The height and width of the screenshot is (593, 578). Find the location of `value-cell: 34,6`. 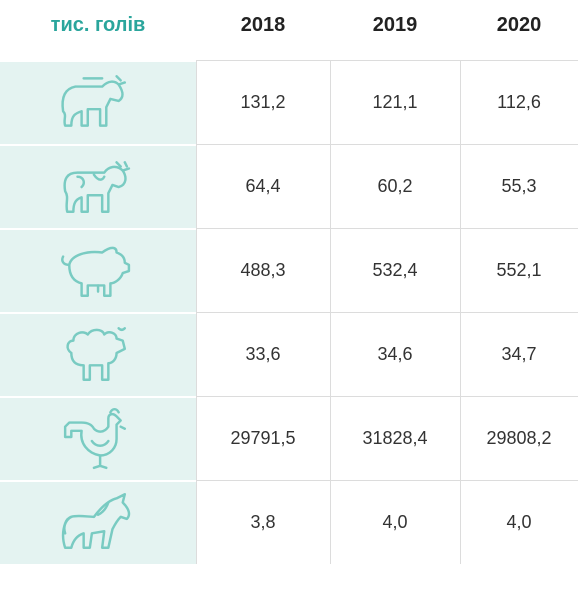

value-cell: 34,6 is located at coordinates (395, 354).